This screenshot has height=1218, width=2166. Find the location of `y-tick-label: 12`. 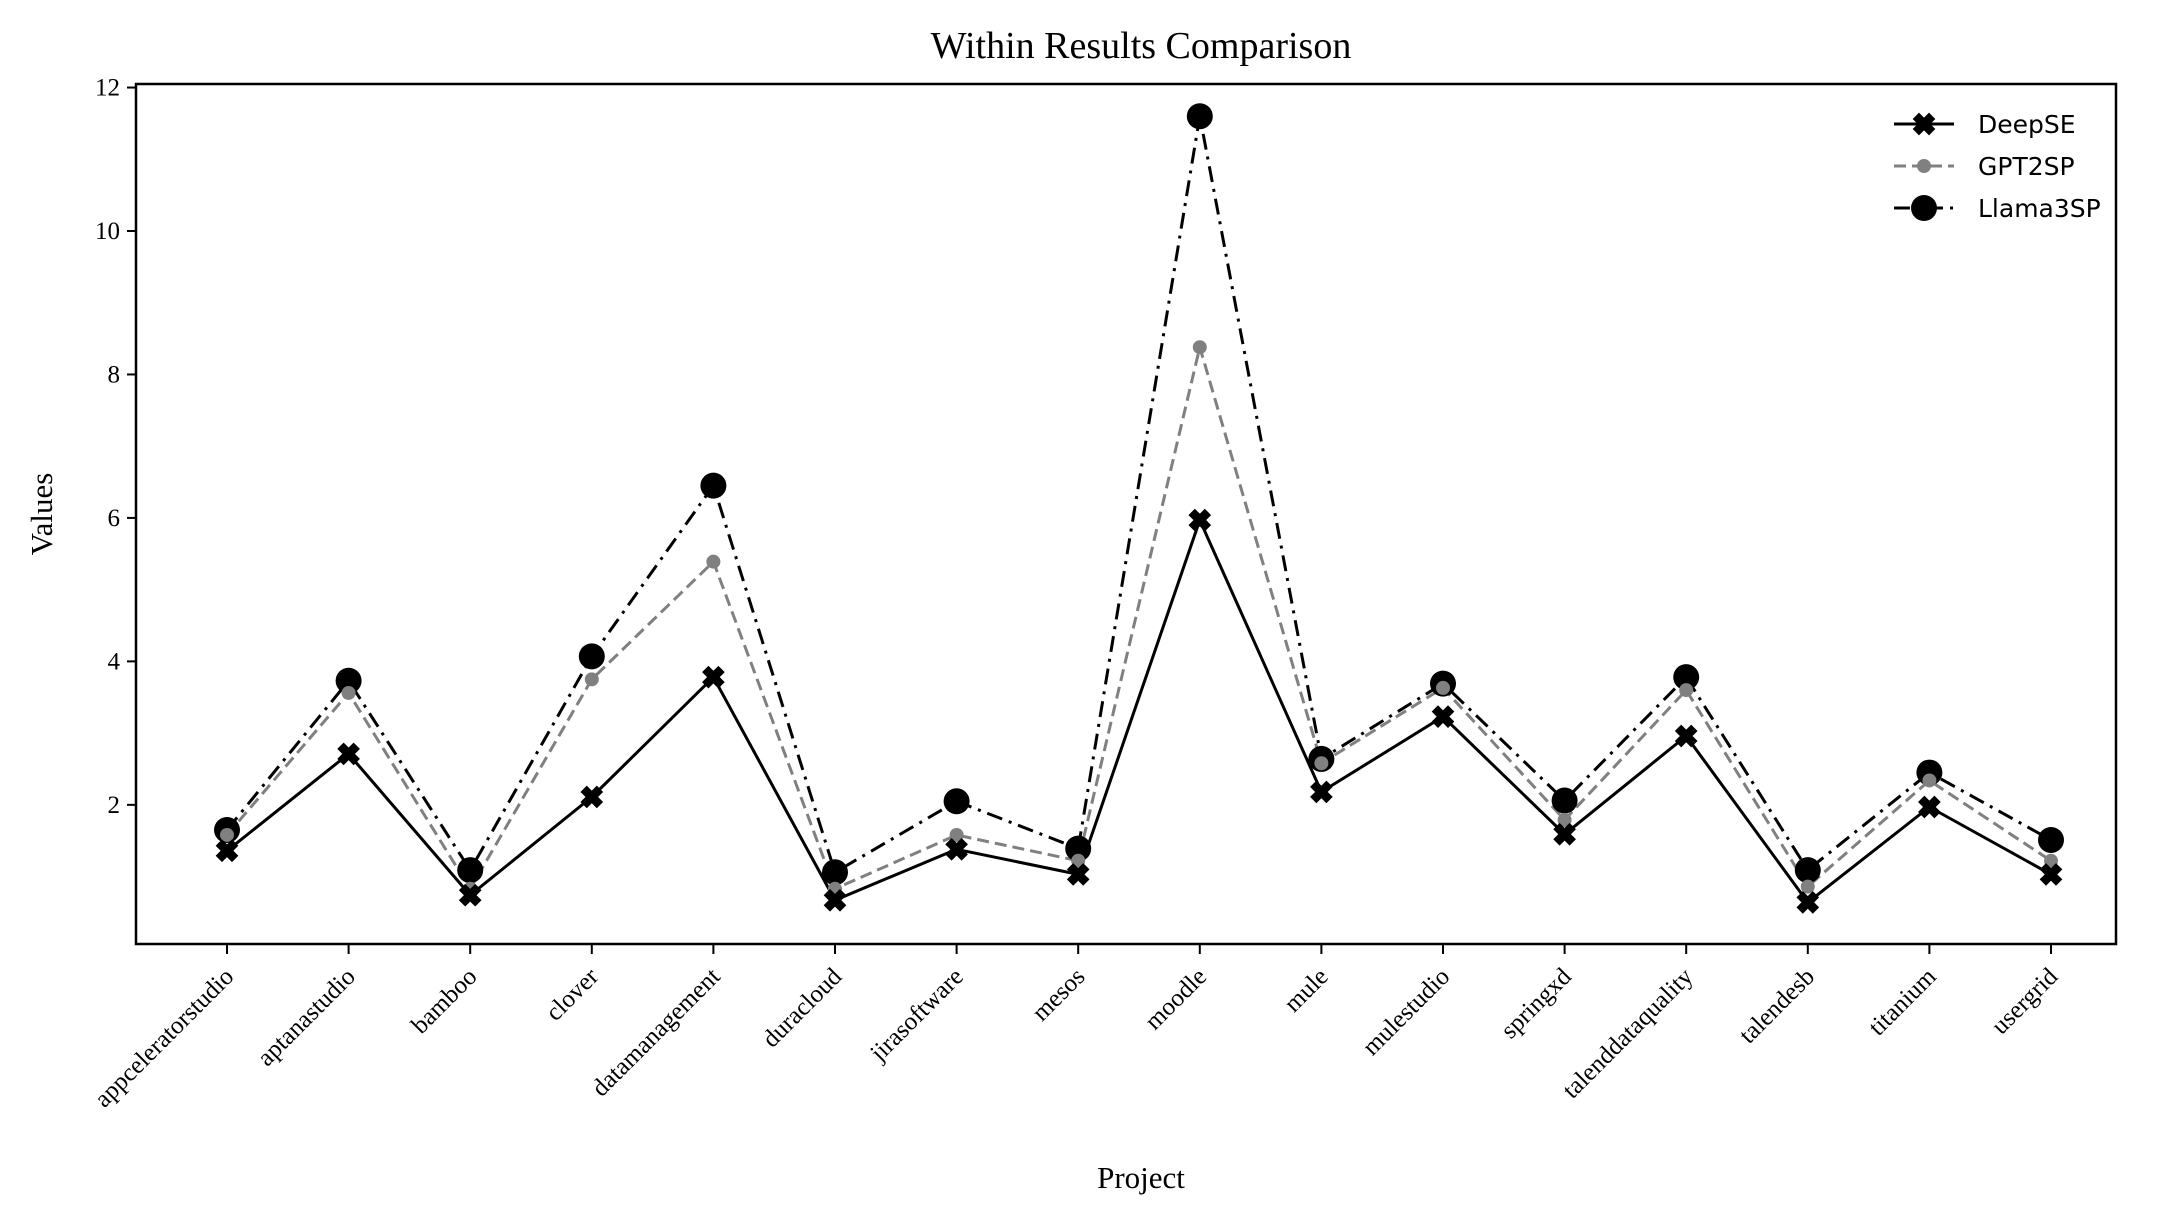

y-tick-label: 12 is located at coordinates (107, 88).